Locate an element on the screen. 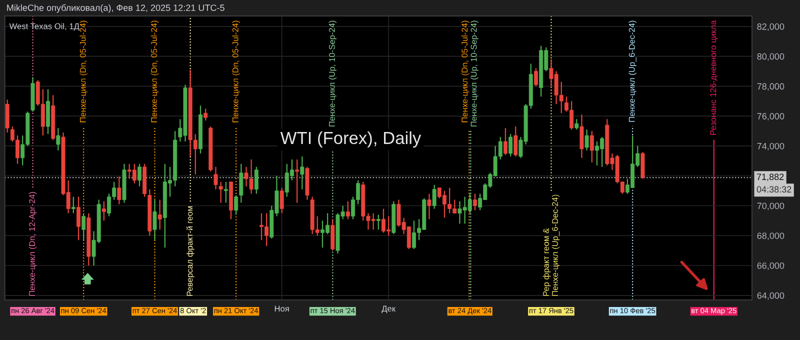 The image size is (800, 340). y-tick-label: 80,000 is located at coordinates (770, 57).